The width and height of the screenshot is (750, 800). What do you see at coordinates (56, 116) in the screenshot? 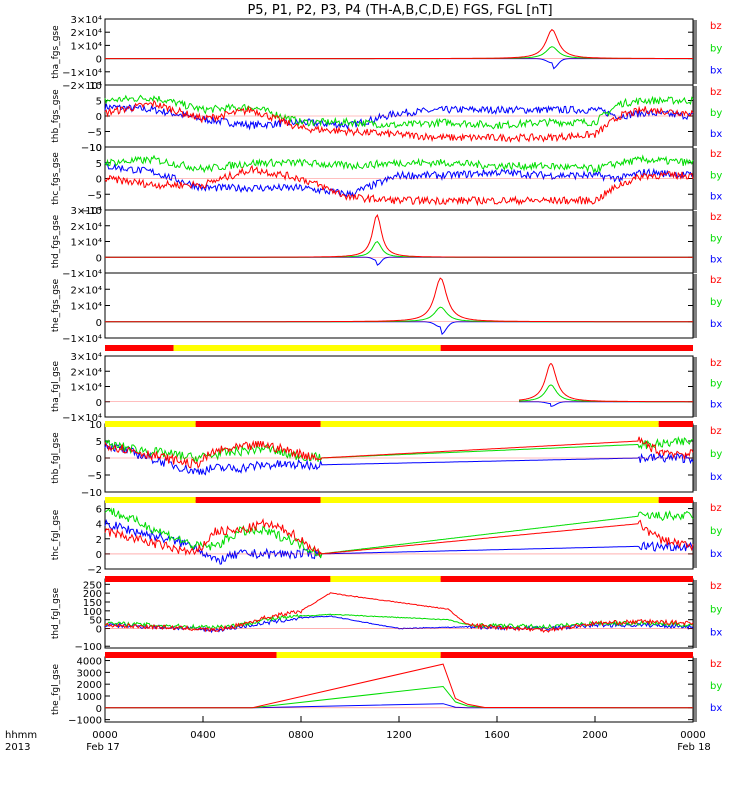
I see `y-axis-label: thb_fgs_gse` at bounding box center [56, 116].